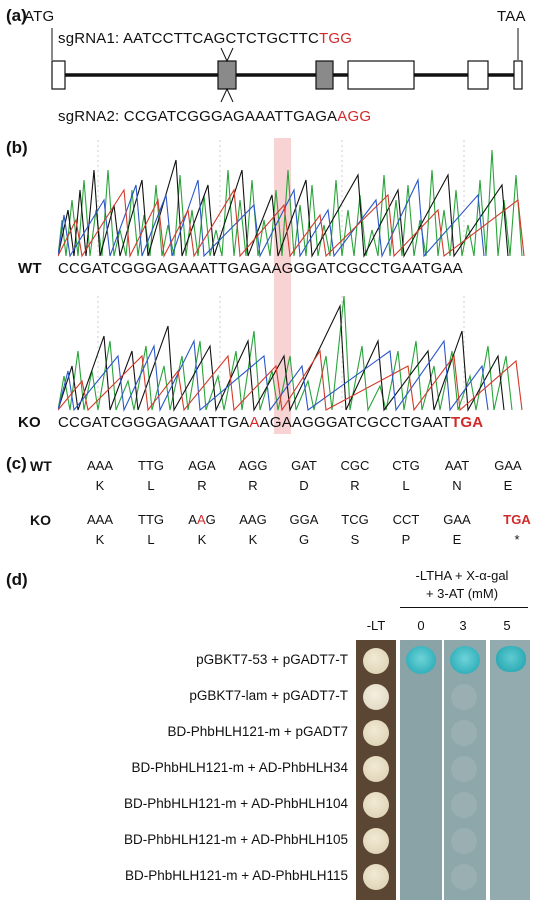 The width and height of the screenshot is (550, 908). I want to click on ko-codon: TCG, so click(355, 519).